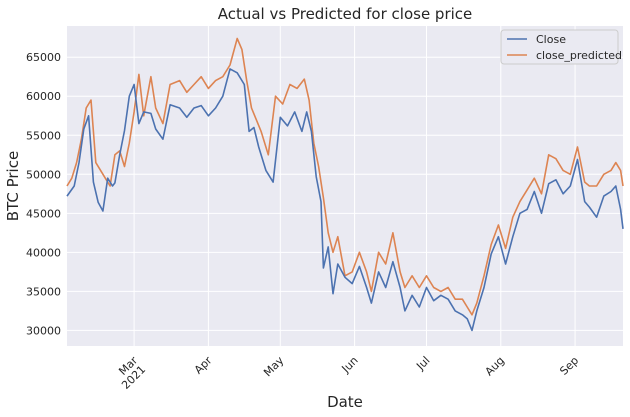 The width and height of the screenshot is (630, 417). Describe the element at coordinates (203, 365) in the screenshot. I see `x-tick-label: Apr` at that location.